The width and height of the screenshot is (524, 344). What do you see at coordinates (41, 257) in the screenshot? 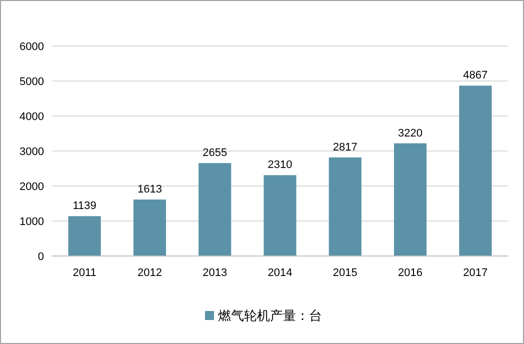
I see `y-tick-label: 0` at bounding box center [41, 257].